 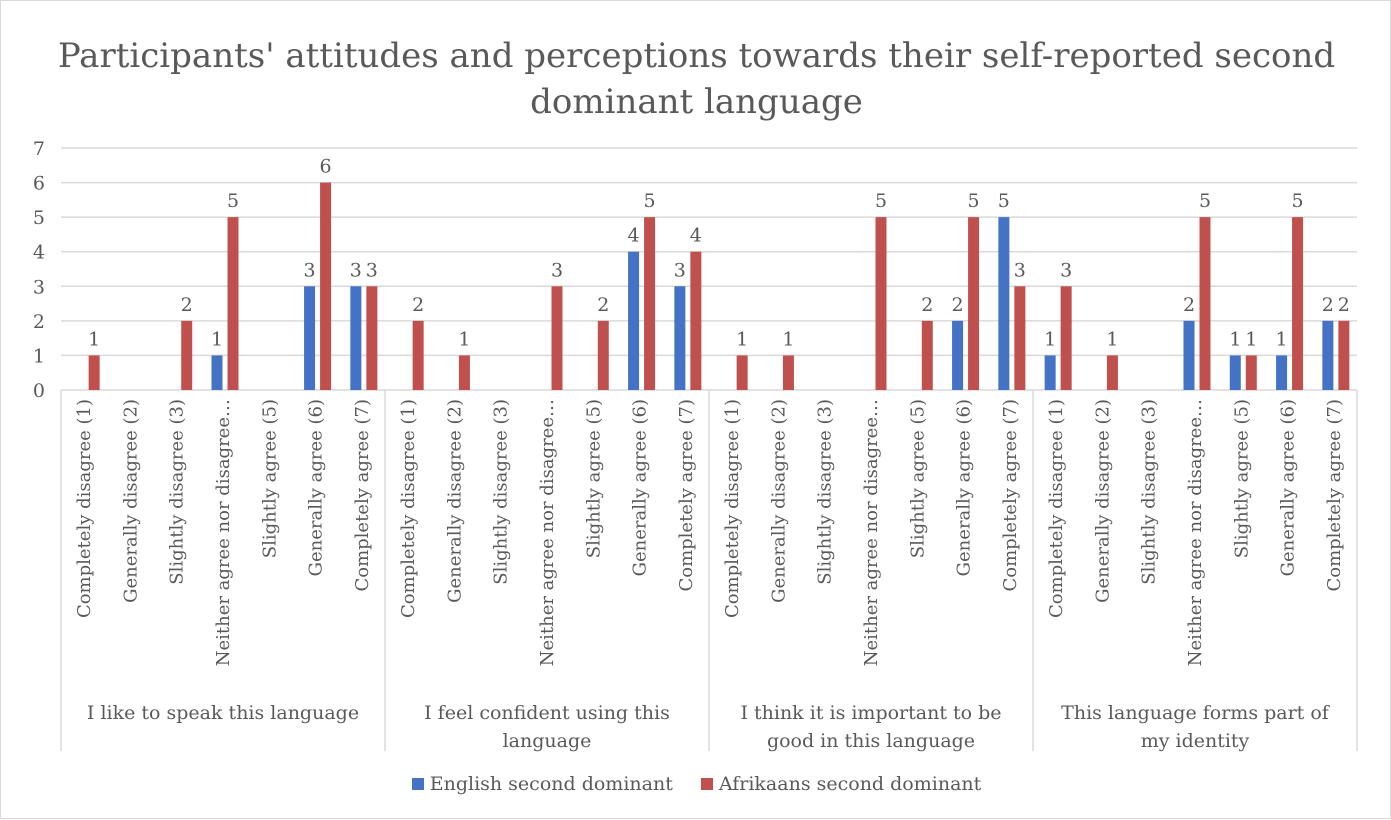 I want to click on legend-label-english: English second dominant, so click(x=551, y=784).